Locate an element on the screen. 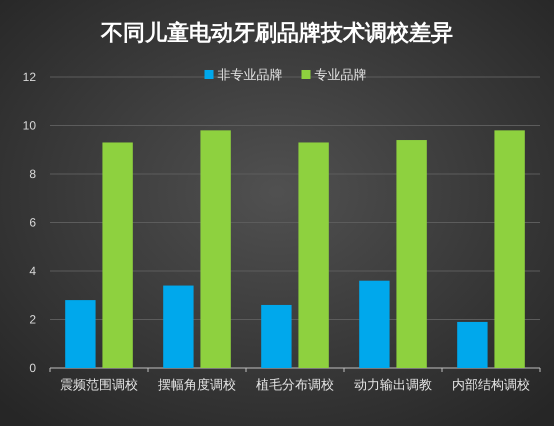  y-tick-label: 12 is located at coordinates (29, 77).